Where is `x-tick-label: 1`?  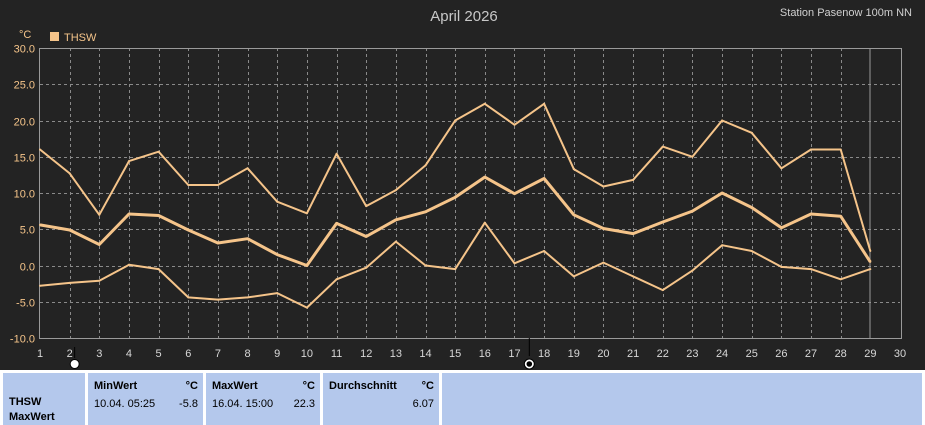
x-tick-label: 1 is located at coordinates (40, 354).